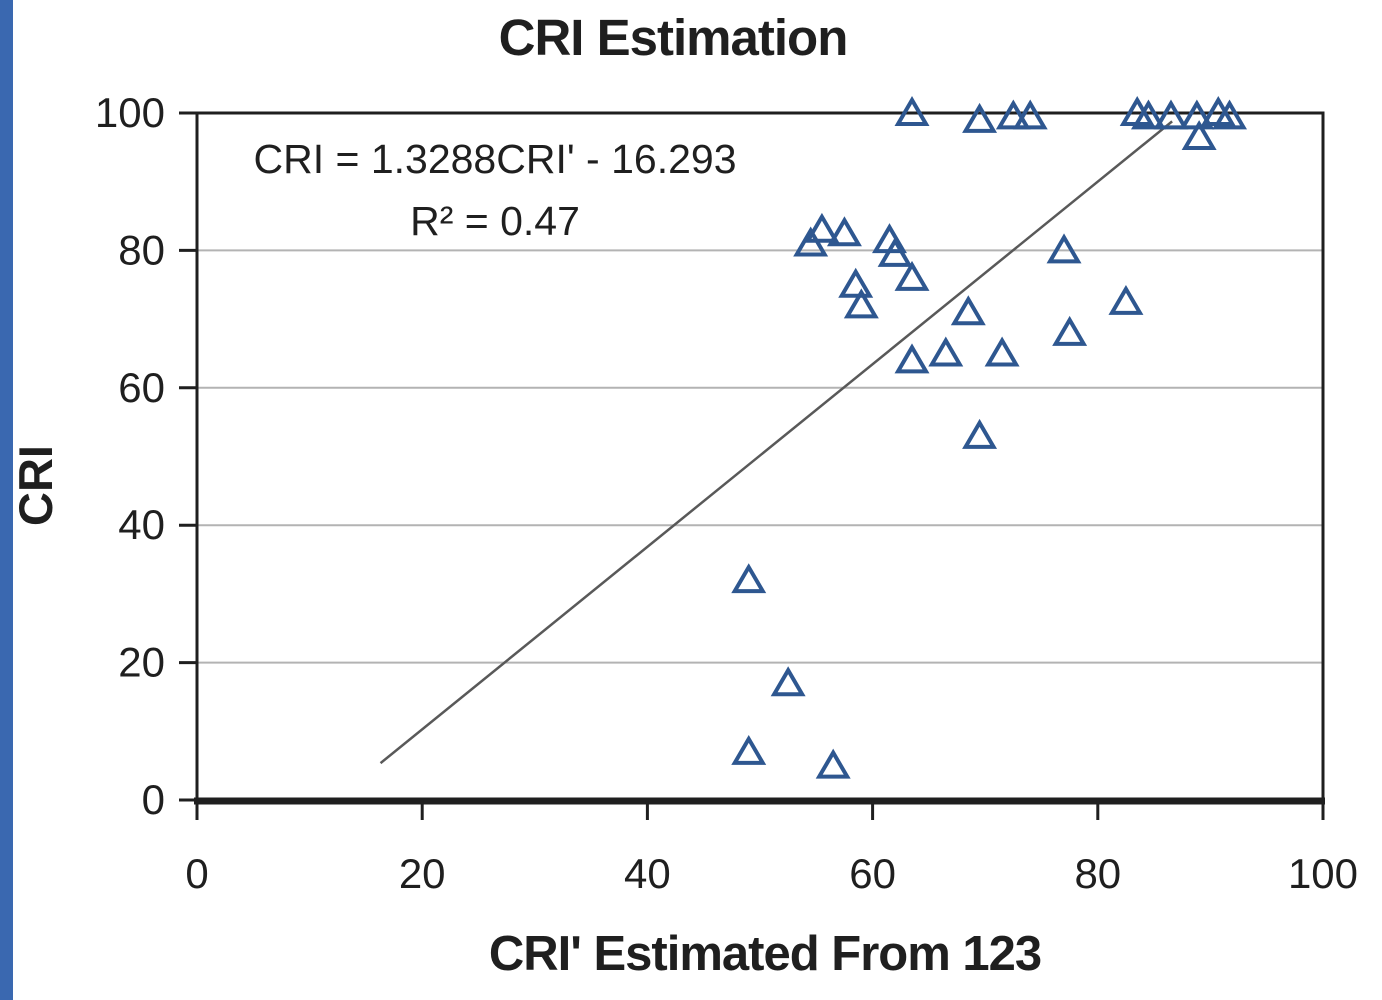  What do you see at coordinates (422, 873) in the screenshot?
I see `x-tick-label: 20` at bounding box center [422, 873].